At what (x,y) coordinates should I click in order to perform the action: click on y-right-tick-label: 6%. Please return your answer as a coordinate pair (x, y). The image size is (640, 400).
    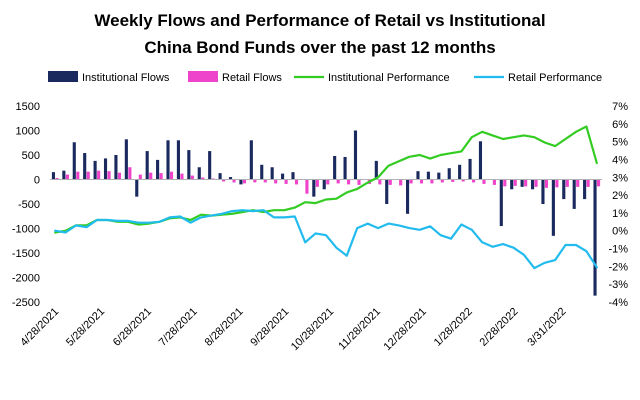
    Looking at the image, I should click on (620, 125).